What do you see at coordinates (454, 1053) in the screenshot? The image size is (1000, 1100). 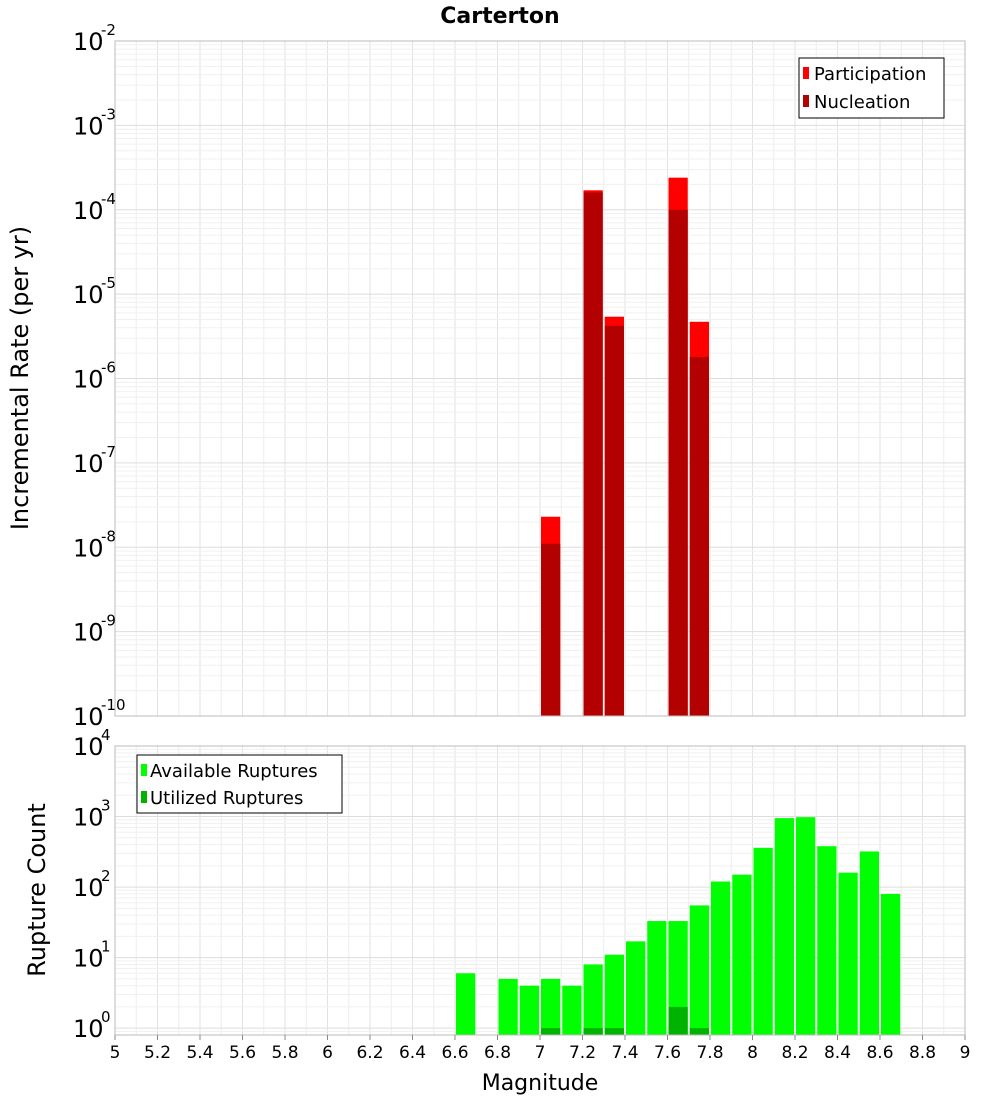 I see `x-tick-label: 6.6` at bounding box center [454, 1053].